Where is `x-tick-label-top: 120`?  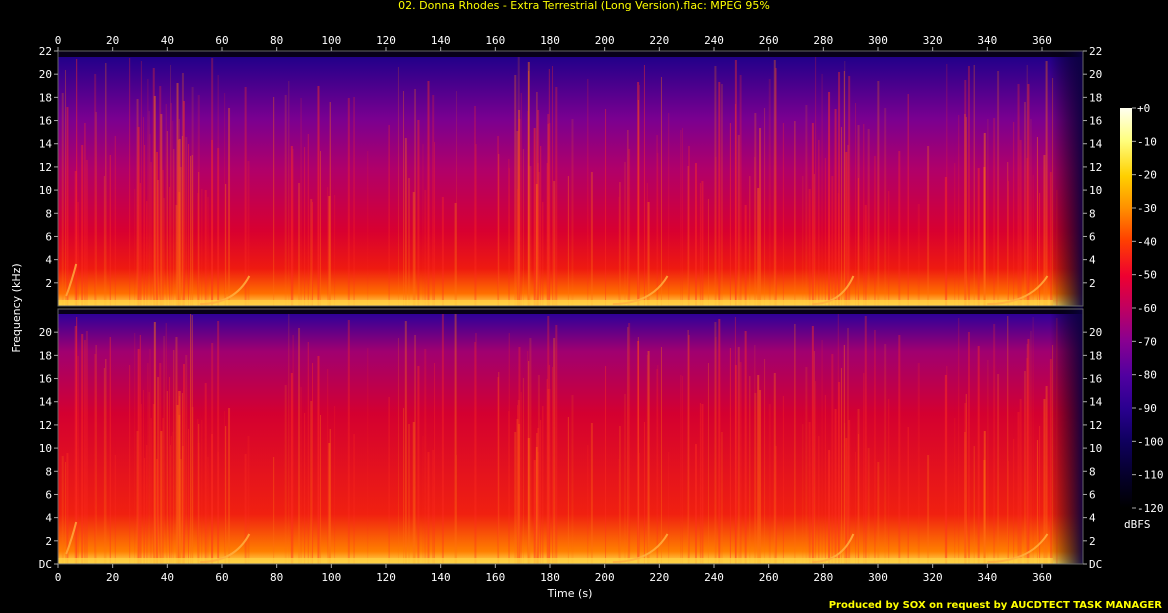 x-tick-label-top: 120 is located at coordinates (386, 40).